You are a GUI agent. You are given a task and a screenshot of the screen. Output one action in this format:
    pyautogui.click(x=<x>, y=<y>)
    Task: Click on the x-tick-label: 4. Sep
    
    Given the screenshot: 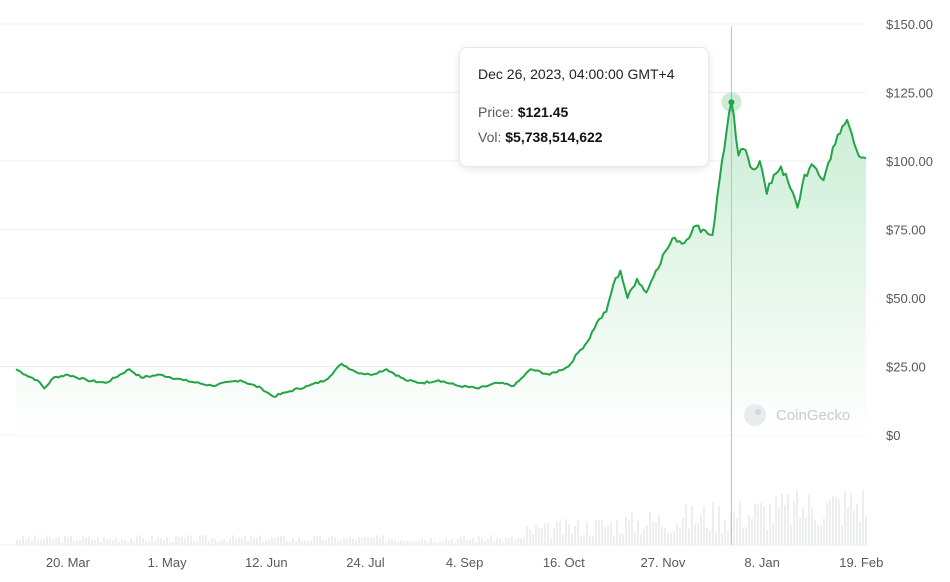 What is the action you would take?
    pyautogui.click(x=465, y=562)
    